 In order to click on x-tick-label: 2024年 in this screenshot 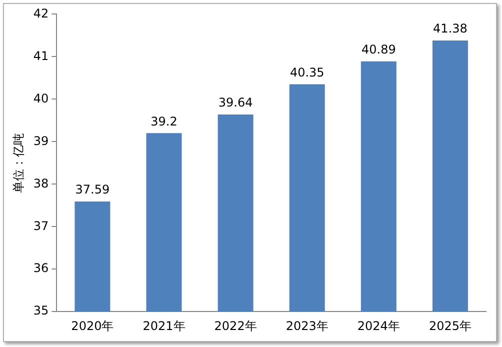, I will do `click(378, 325)`.